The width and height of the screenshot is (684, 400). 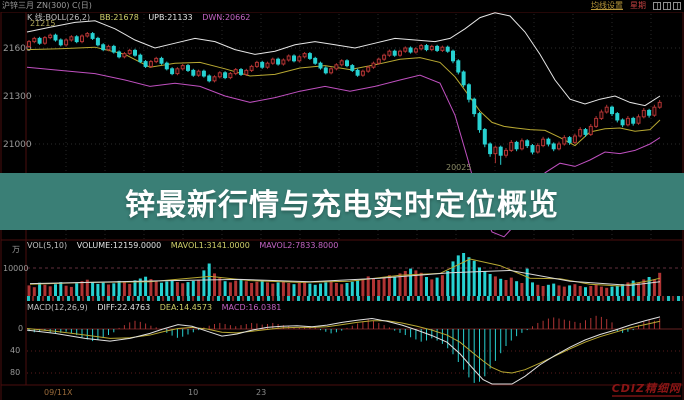 What do you see at coordinates (17, 97) in the screenshot?
I see `price-axis-label: 21300` at bounding box center [17, 97].